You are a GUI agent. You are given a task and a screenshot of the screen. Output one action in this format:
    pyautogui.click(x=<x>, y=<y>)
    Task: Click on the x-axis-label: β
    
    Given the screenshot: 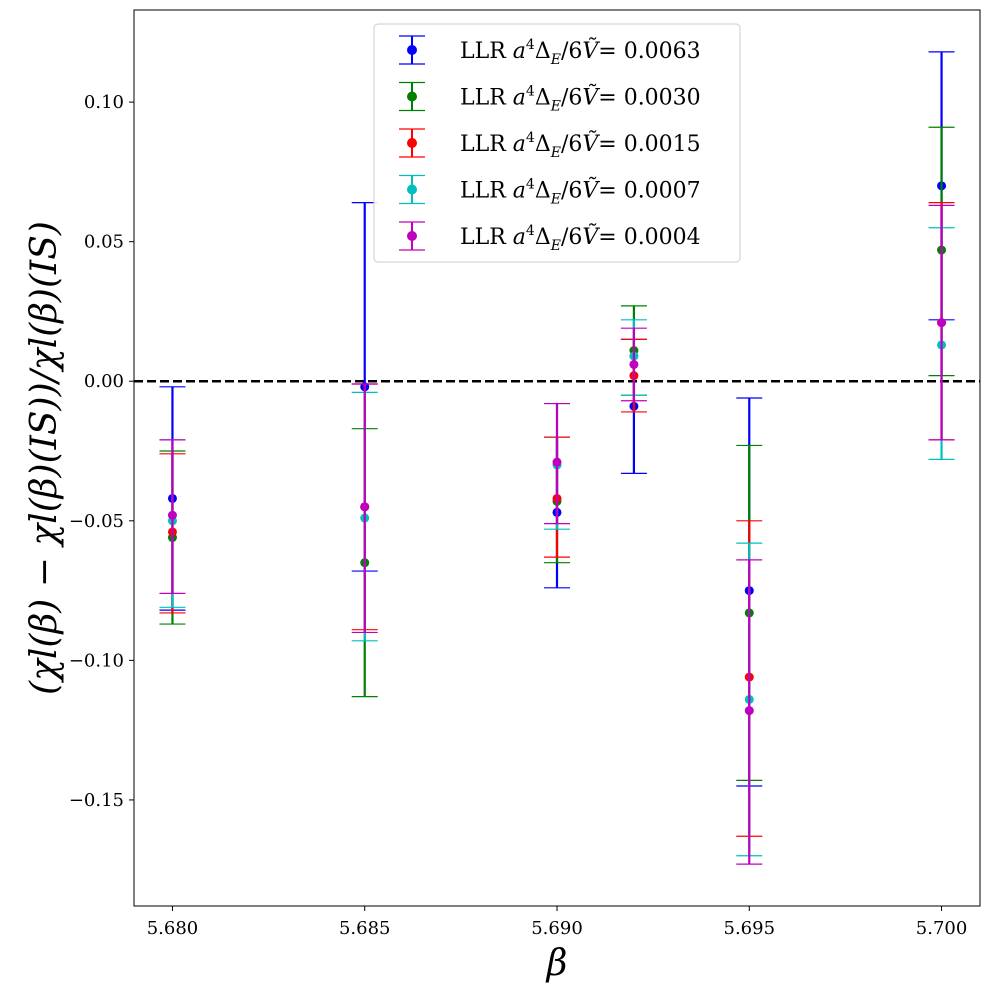 What is the action you would take?
    pyautogui.click(x=556, y=963)
    